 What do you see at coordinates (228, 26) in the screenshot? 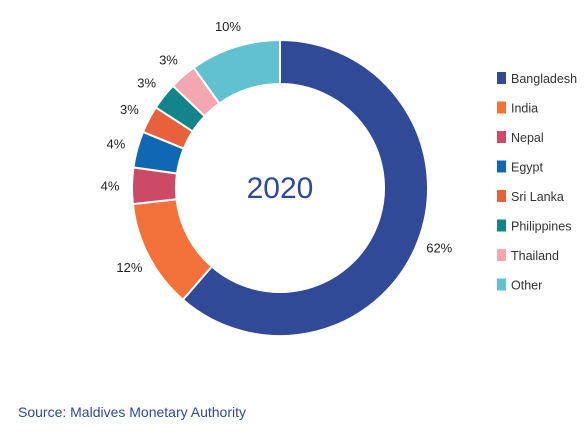
I see `value-label-other: 10%` at bounding box center [228, 26].